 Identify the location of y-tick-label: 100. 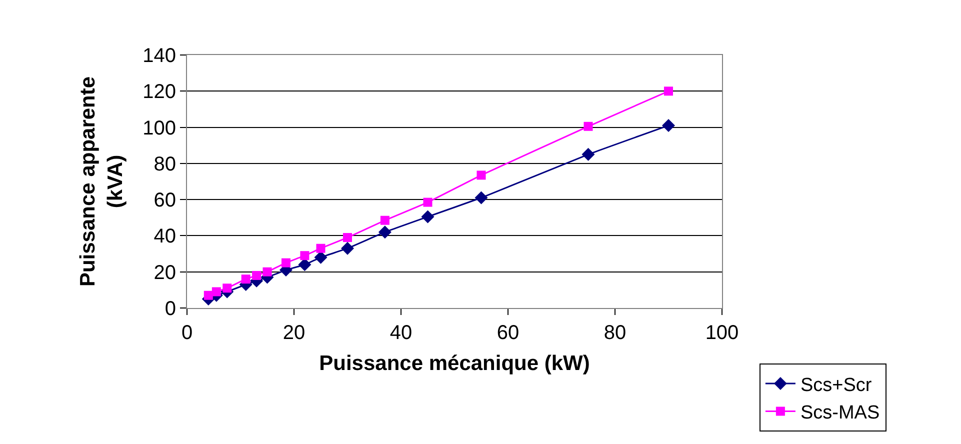
(159, 128).